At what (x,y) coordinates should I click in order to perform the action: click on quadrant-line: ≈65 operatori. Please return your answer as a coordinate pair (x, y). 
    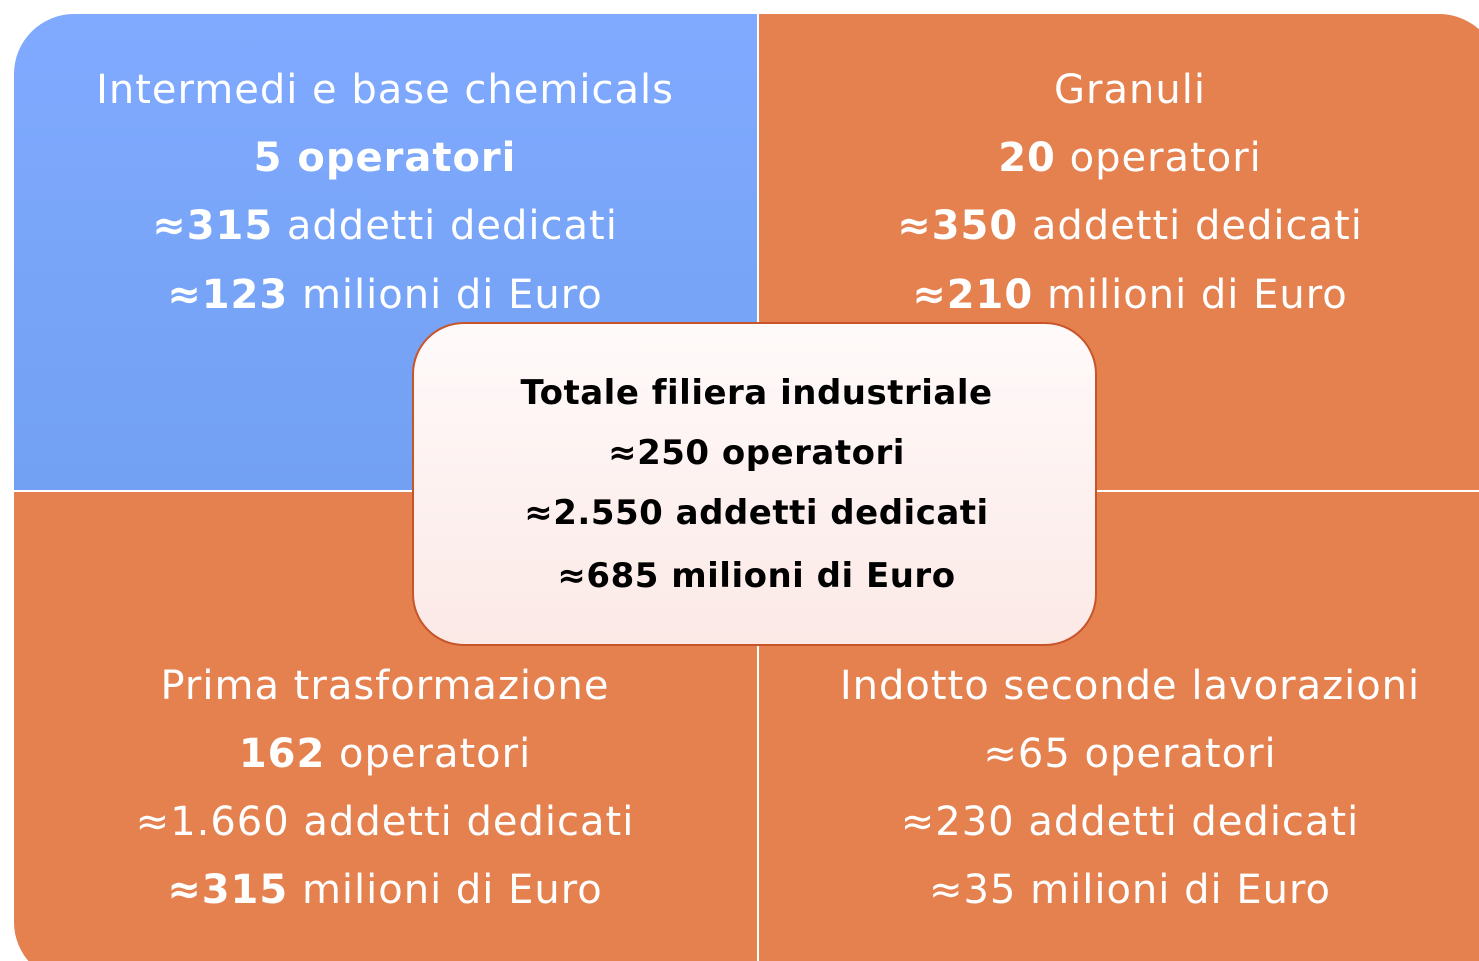
    Looking at the image, I should click on (1119, 754).